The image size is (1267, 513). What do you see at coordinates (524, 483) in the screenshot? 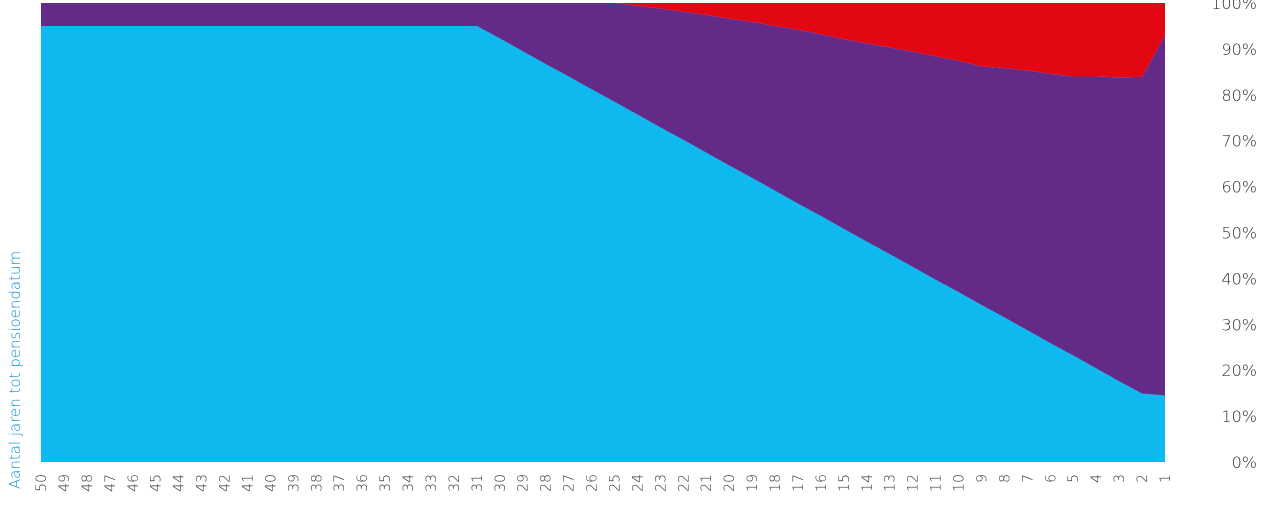
I see `x-tick-label: 29` at bounding box center [524, 483].